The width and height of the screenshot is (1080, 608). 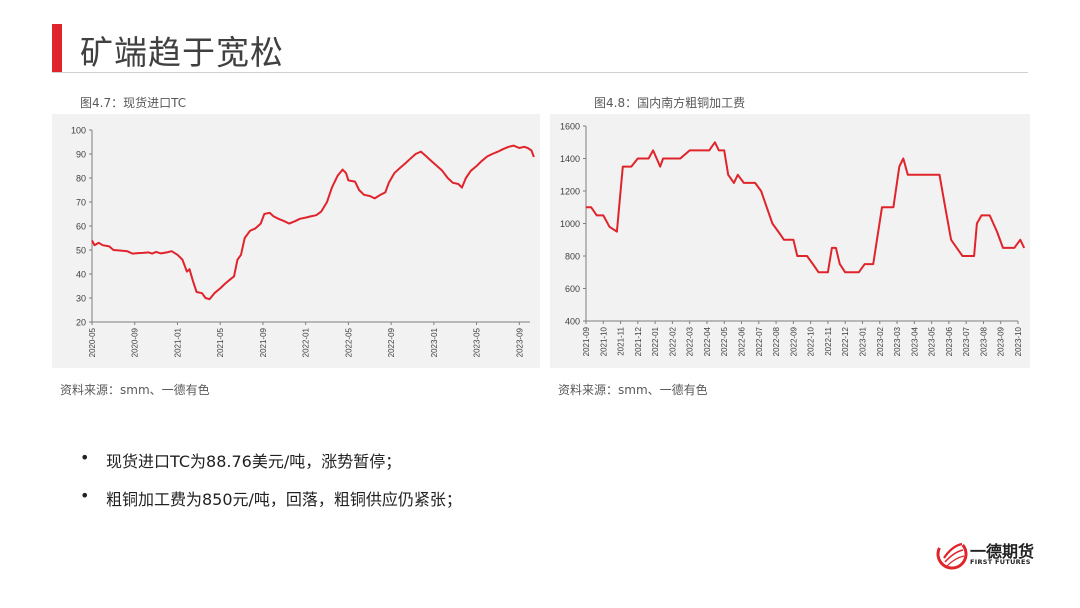 What do you see at coordinates (572, 322) in the screenshot?
I see `y-tick-label: 400` at bounding box center [572, 322].